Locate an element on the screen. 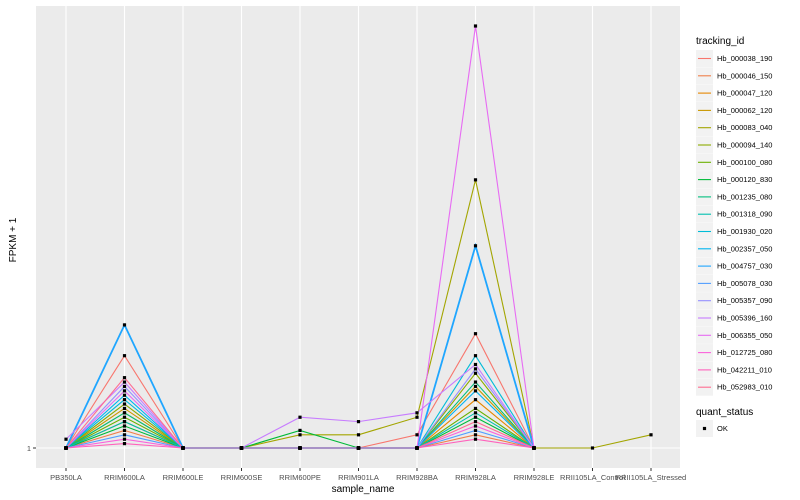 The width and height of the screenshot is (800, 500). x-tick-label: RRIM600LE is located at coordinates (183, 477).